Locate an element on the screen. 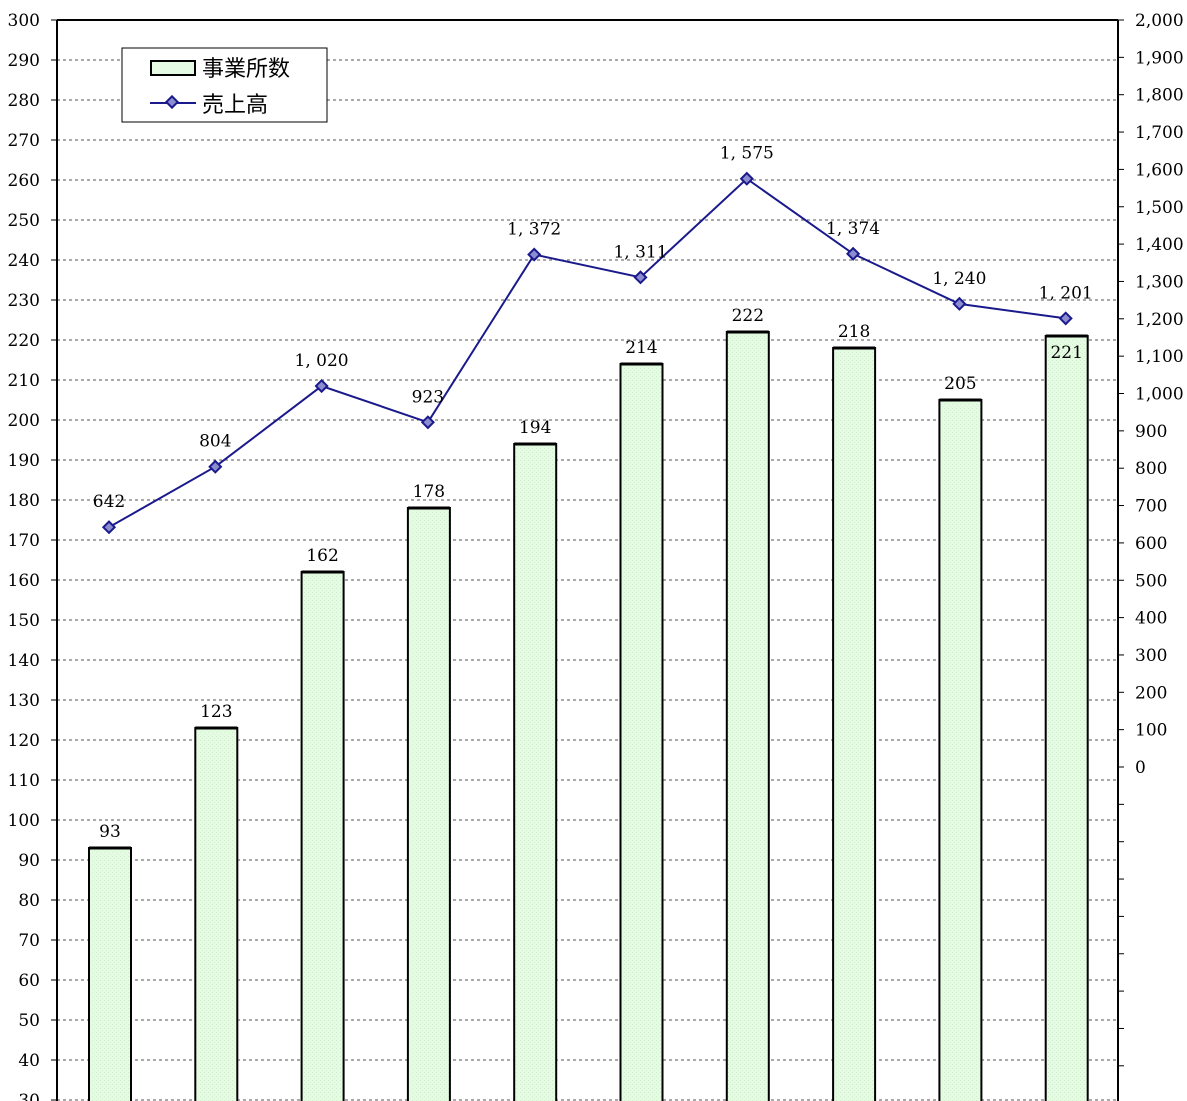 The width and height of the screenshot is (1187, 1101). line-value-label: 1, 575 is located at coordinates (747, 154).